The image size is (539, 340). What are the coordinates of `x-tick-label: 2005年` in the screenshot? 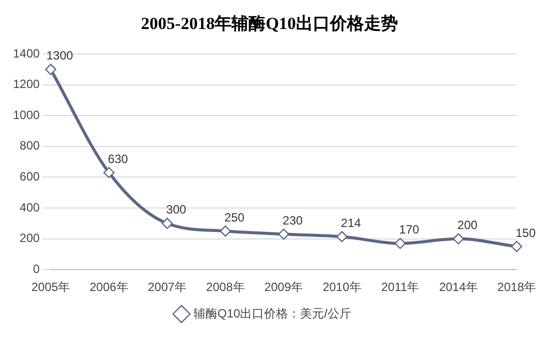 It's located at (50, 287).